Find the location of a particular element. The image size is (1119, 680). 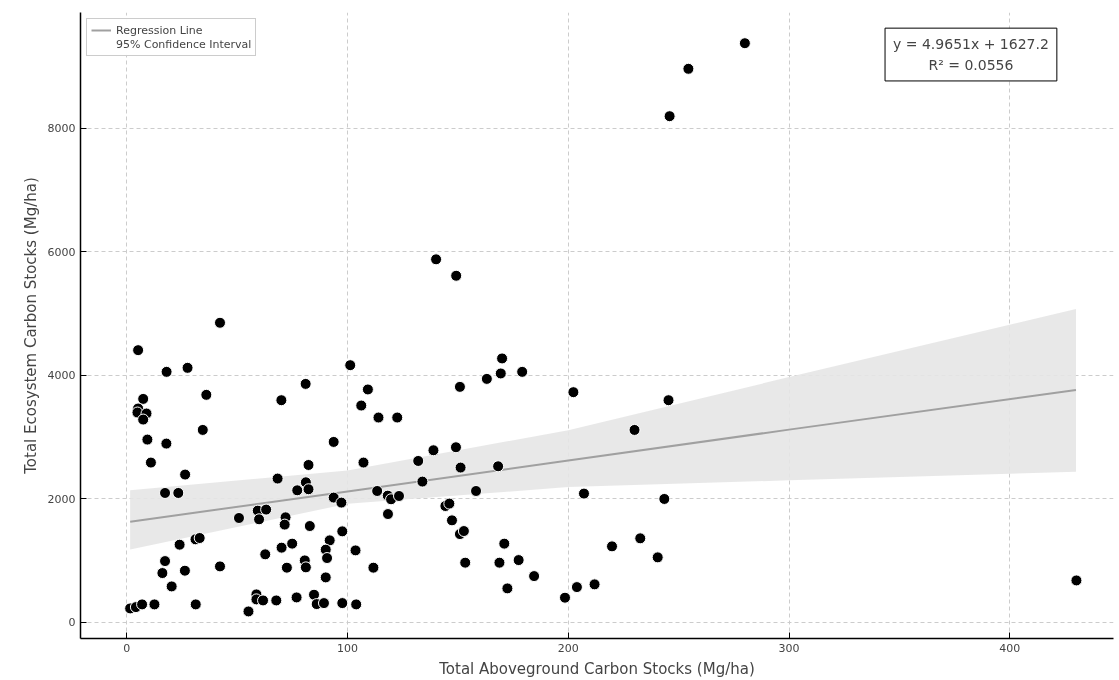

annotation: y = 4.9651x + 1627.2 is located at coordinates (971, 44).